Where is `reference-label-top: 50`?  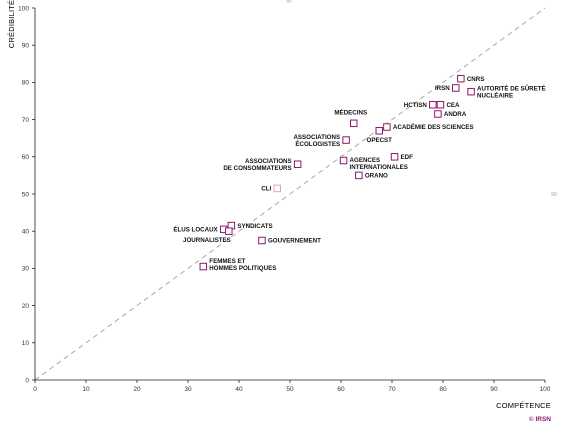
reference-label-top: 50 is located at coordinates (289, 2).